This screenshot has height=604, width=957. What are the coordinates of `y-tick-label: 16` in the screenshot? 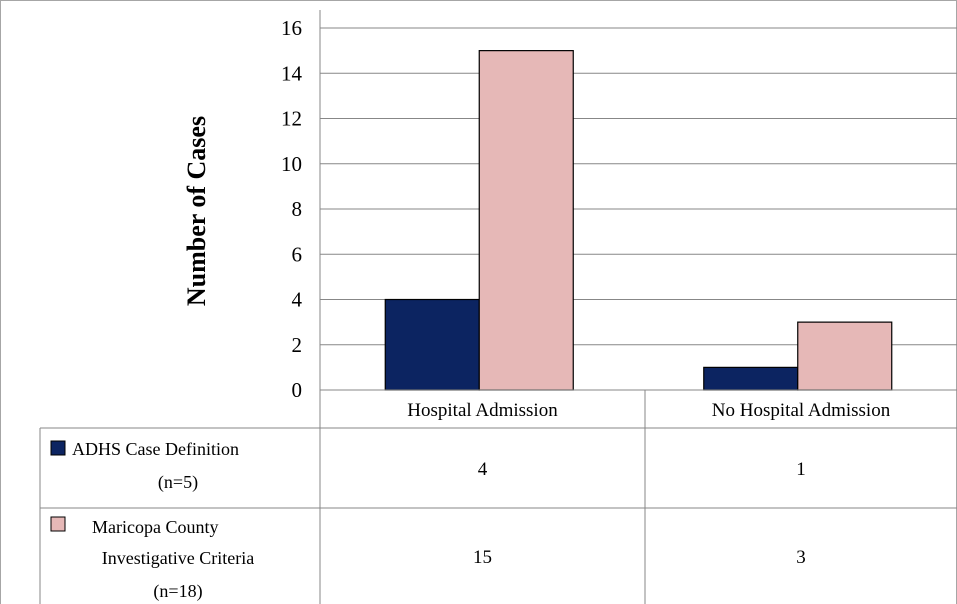 It's located at (291, 28).